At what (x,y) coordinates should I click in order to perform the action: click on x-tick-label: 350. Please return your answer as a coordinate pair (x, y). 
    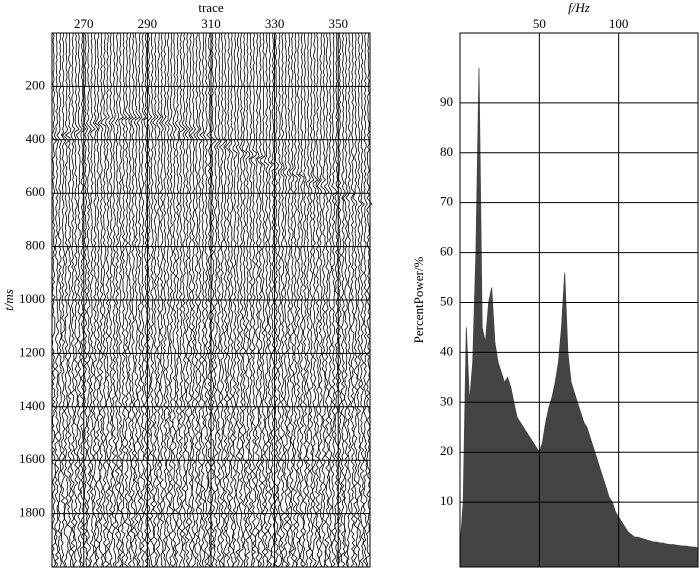
    Looking at the image, I should click on (338, 23).